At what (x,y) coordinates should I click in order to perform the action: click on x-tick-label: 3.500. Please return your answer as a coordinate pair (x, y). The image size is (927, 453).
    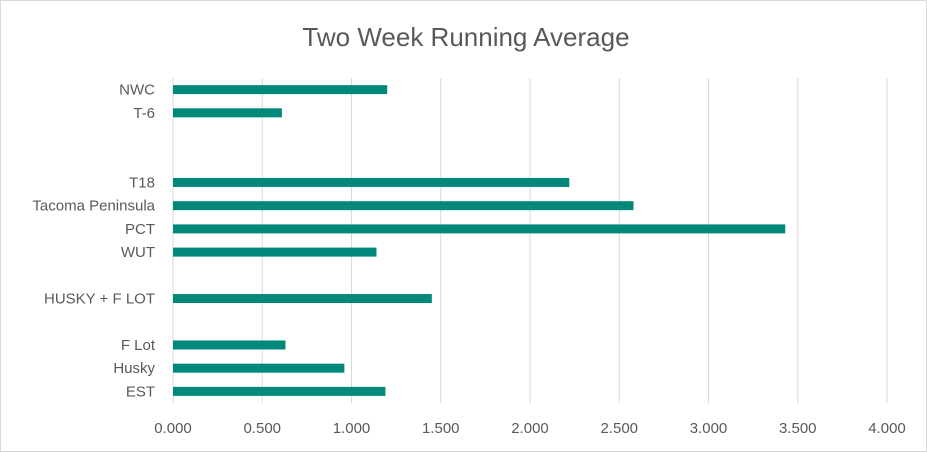
    Looking at the image, I should click on (798, 428).